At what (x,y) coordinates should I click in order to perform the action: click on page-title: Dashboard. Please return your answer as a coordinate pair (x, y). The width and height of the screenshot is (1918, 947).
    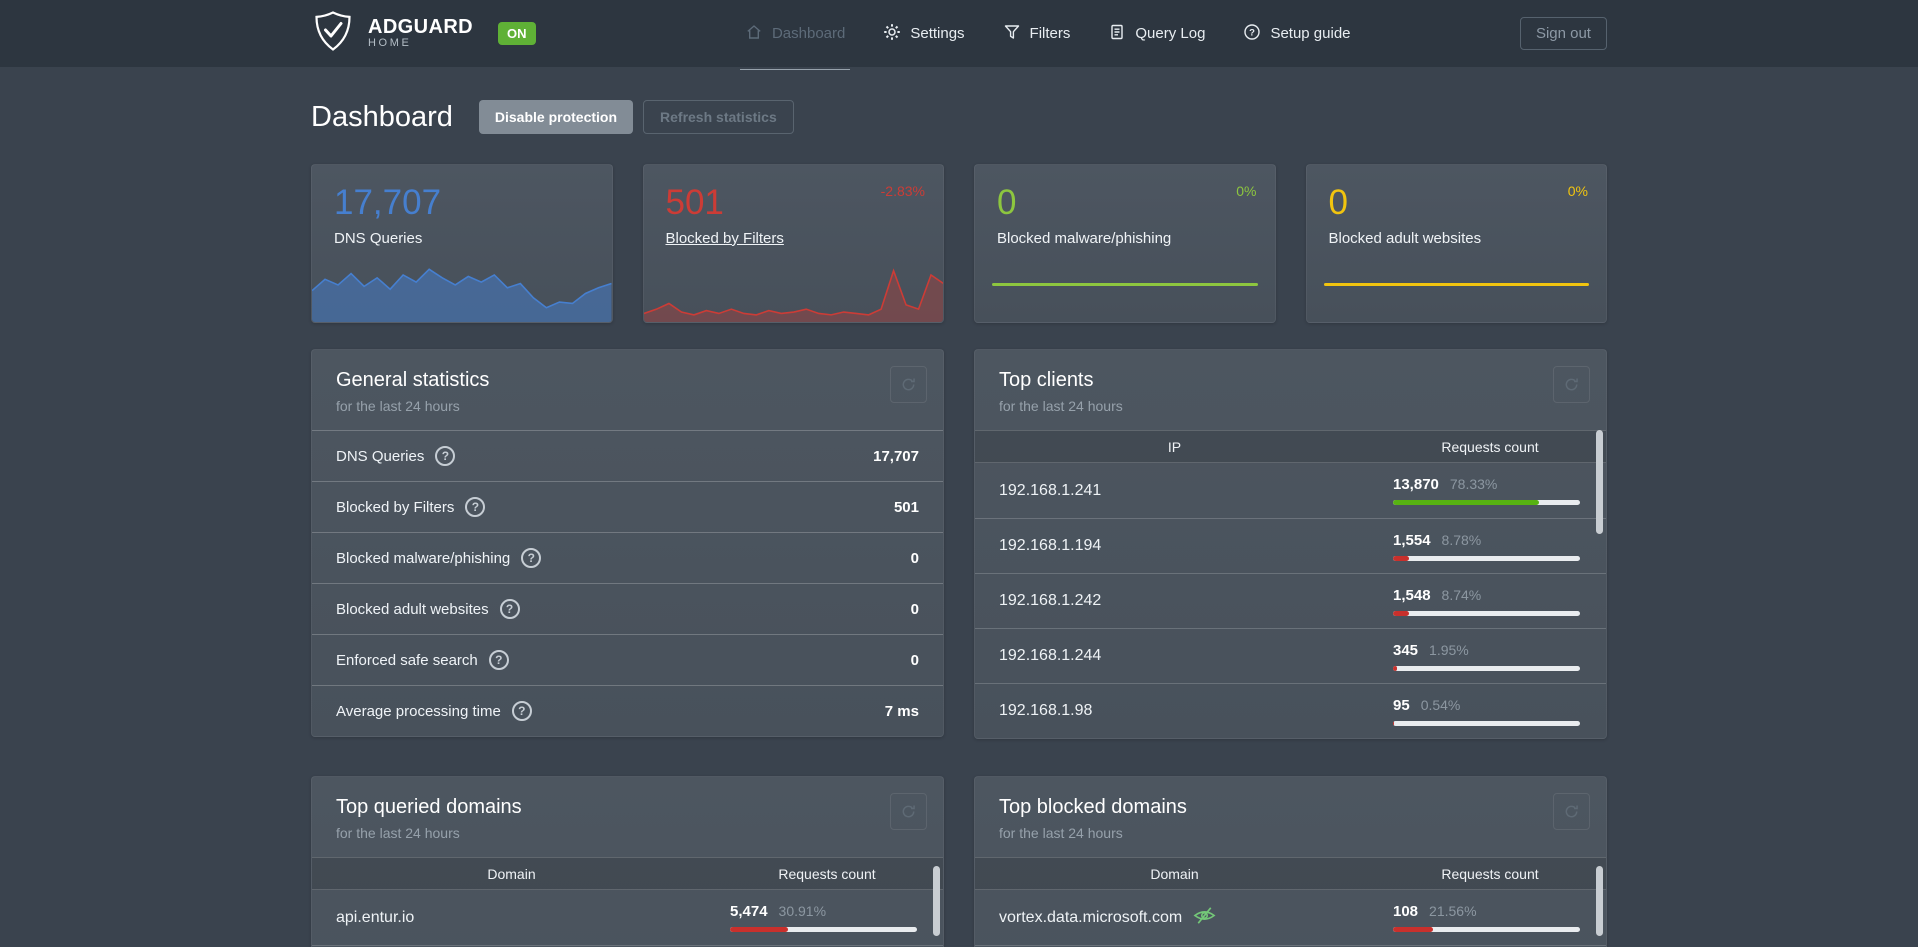
    Looking at the image, I should click on (382, 116).